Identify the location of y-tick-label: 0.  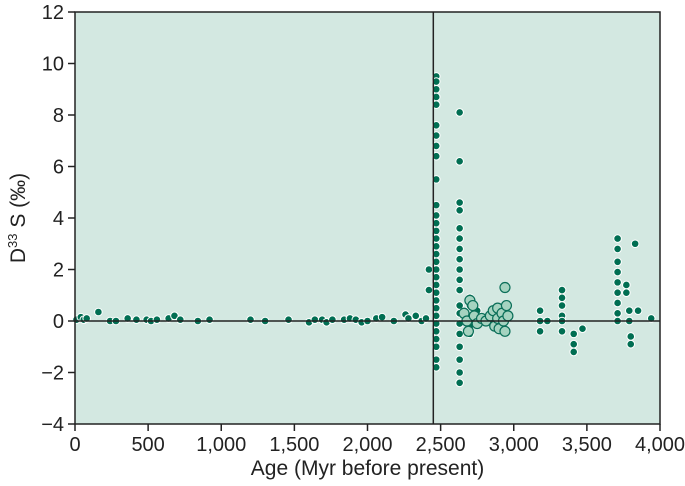
(58, 322).